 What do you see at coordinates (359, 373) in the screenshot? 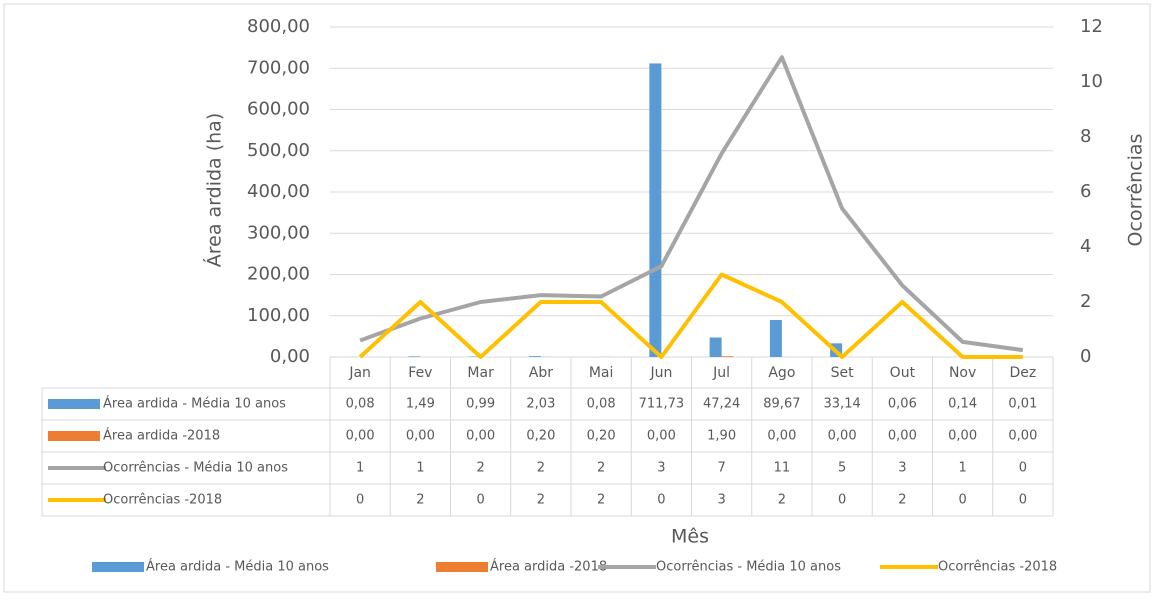
I see `x-tick-label: Jan` at bounding box center [359, 373].